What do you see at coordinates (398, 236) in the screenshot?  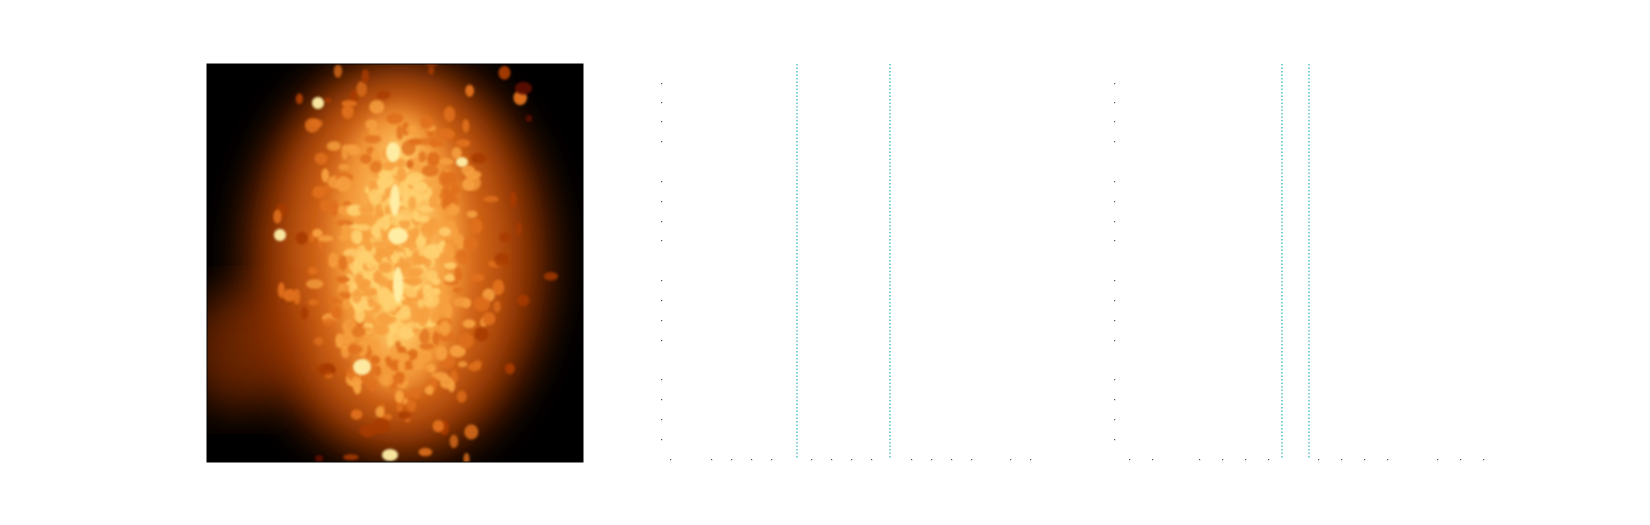 I see `bright-knot` at bounding box center [398, 236].